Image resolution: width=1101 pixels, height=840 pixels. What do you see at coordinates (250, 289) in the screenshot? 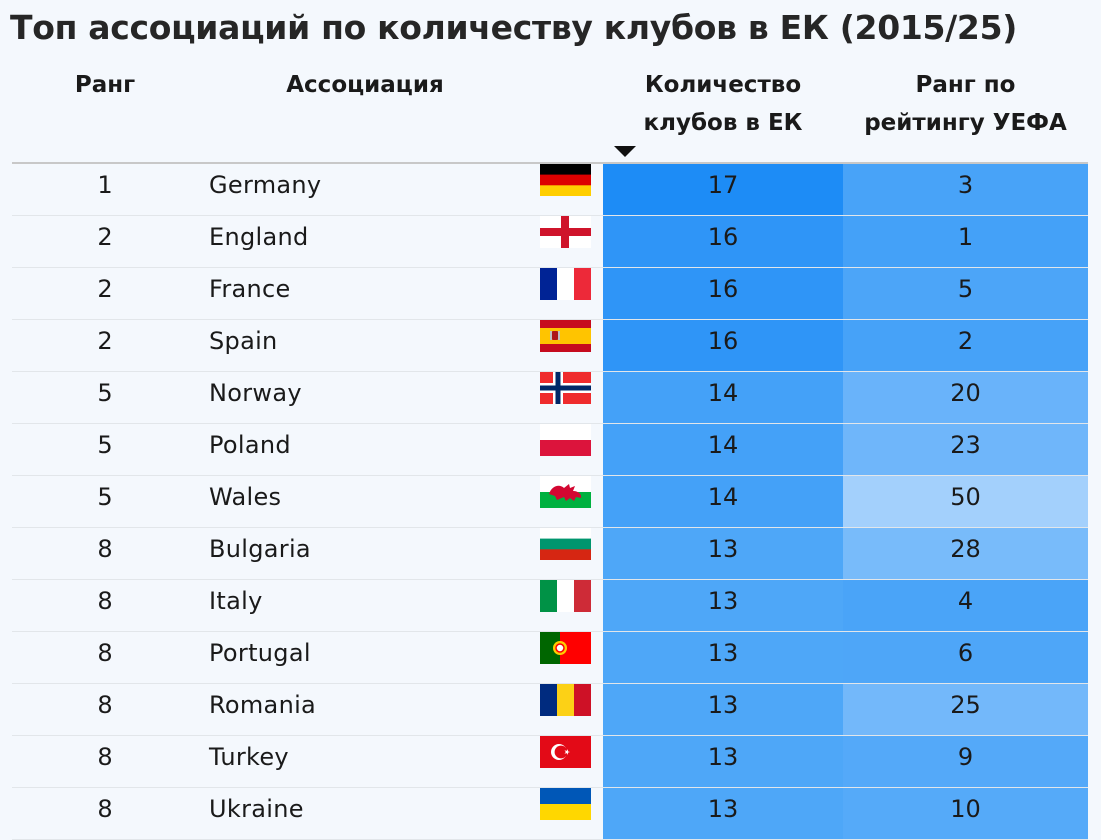
I see `association-name: France` at bounding box center [250, 289].